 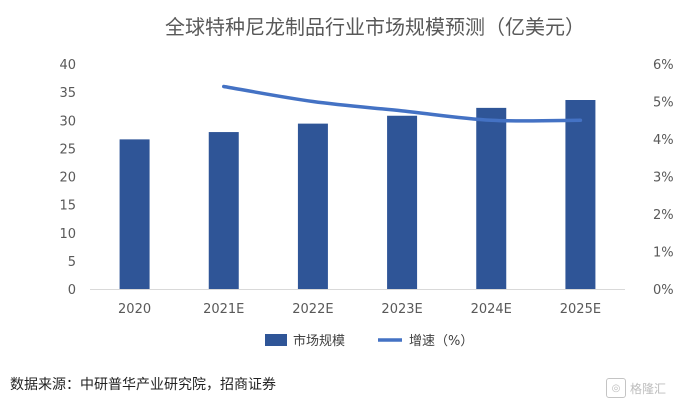 What do you see at coordinates (663, 215) in the screenshot?
I see `y-right-tick-label: 2%` at bounding box center [663, 215].